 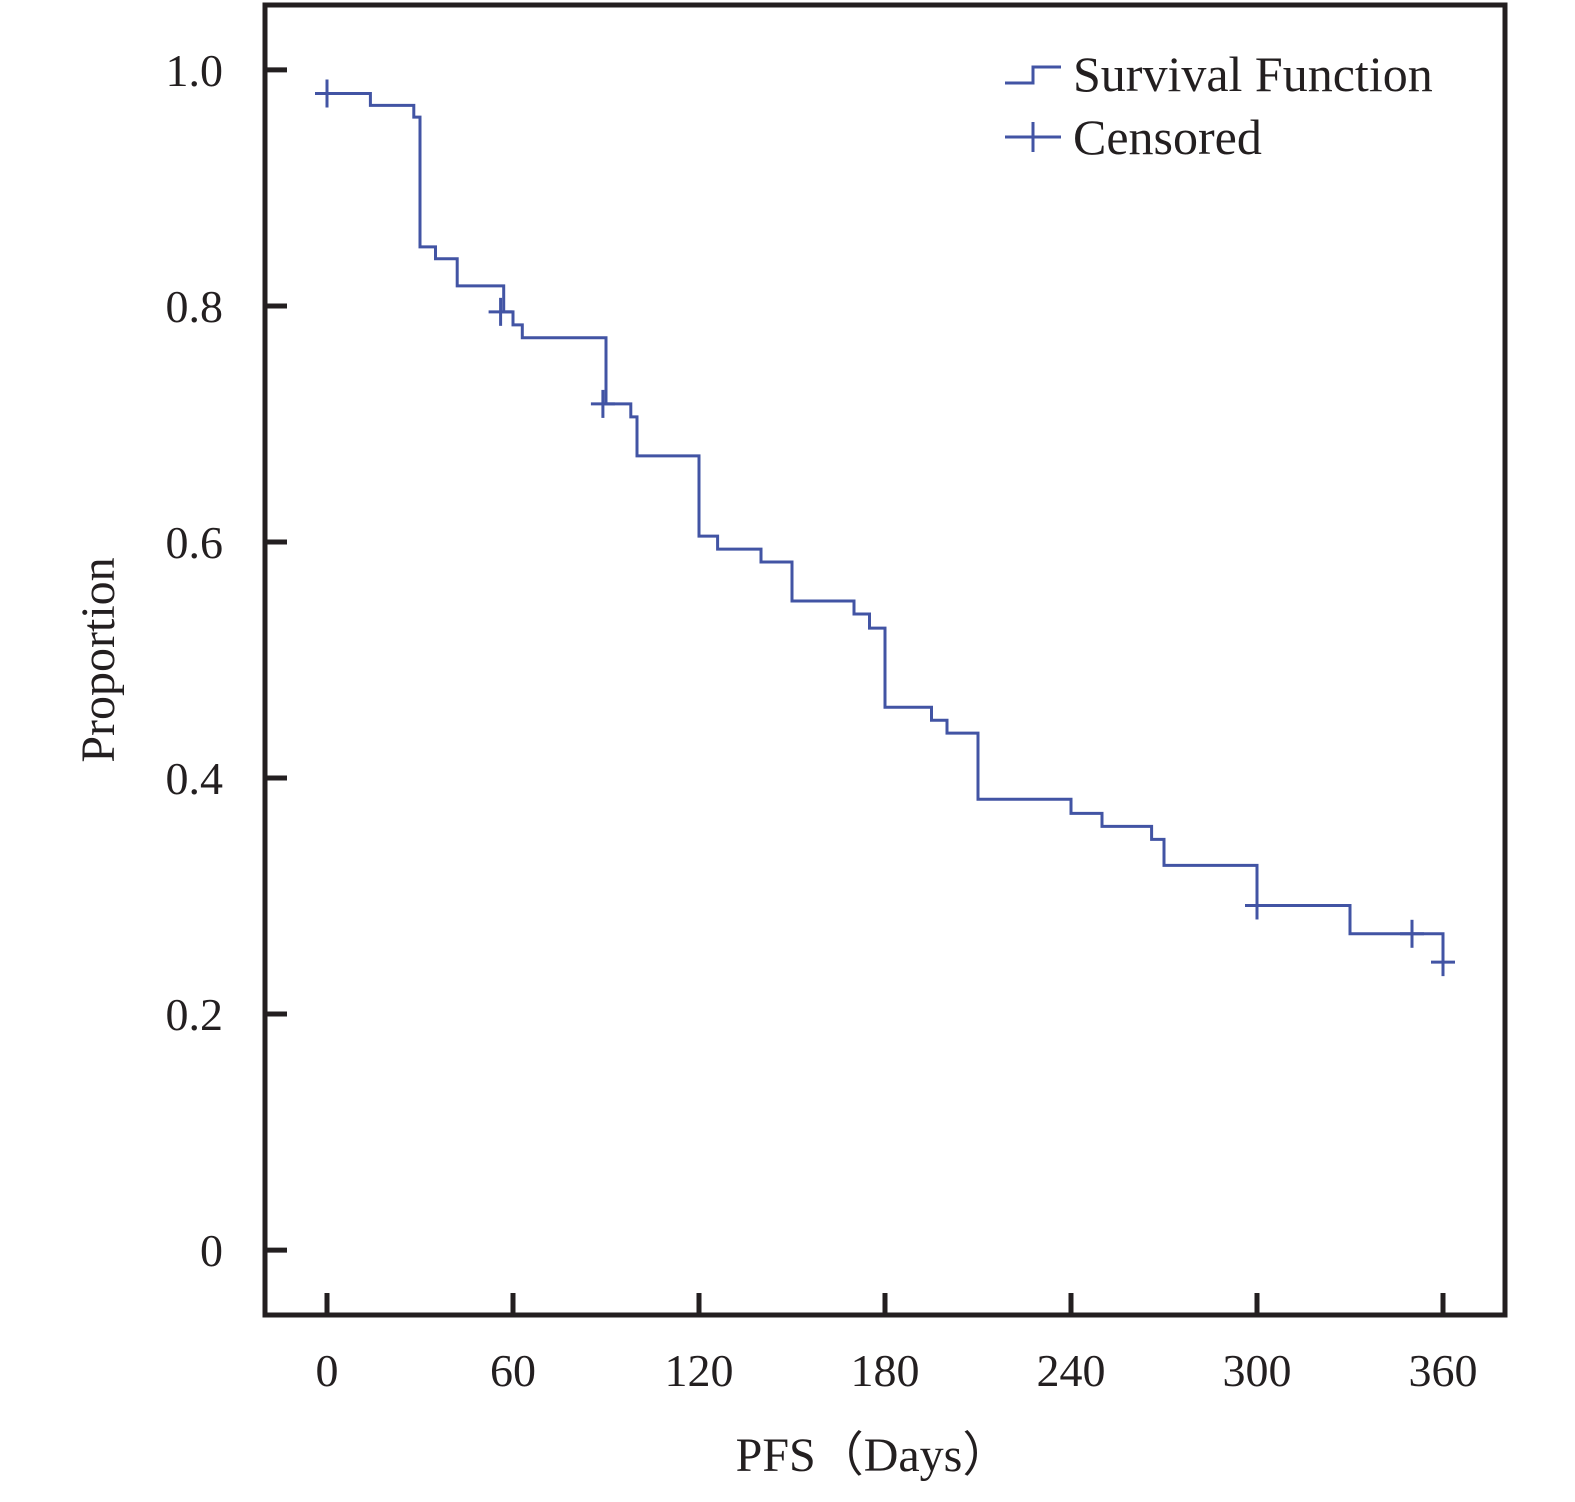 I want to click on x-tick-label-2: 120, so click(x=699, y=1370).